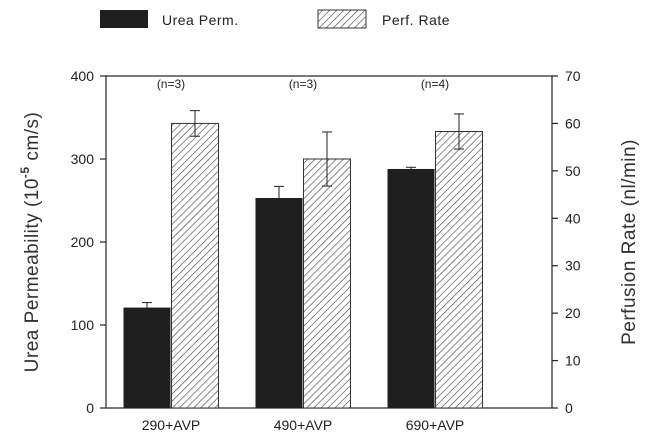 The width and height of the screenshot is (648, 437). I want to click on right-tick-label: 10, so click(573, 361).